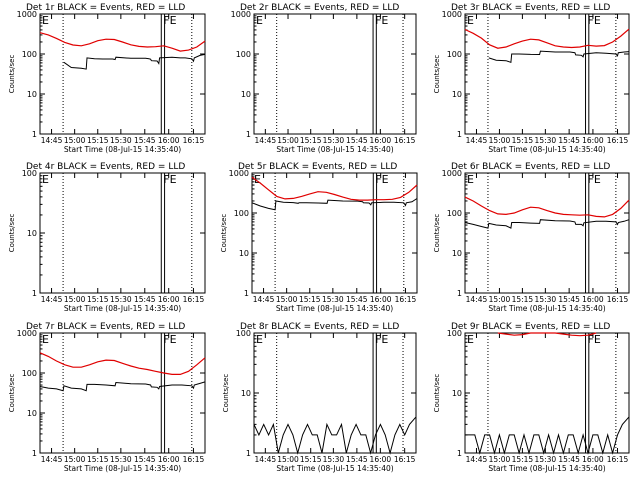  What do you see at coordinates (105, 8) in the screenshot?
I see `panel-title: Det 1r BLACK = Events, RED = LLD` at bounding box center [105, 8].